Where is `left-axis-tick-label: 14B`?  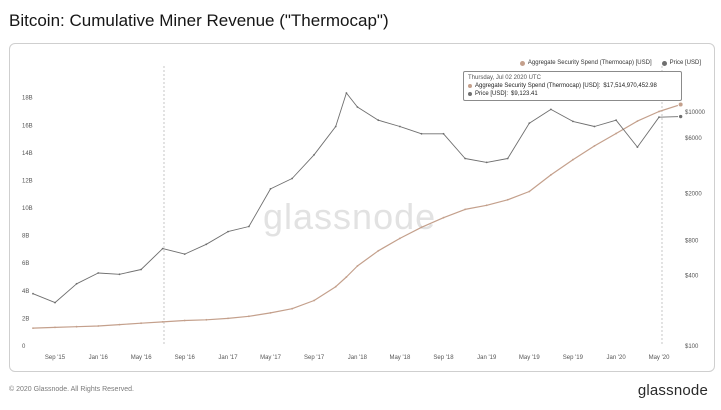
left-axis-tick-label: 14B is located at coordinates (27, 154).